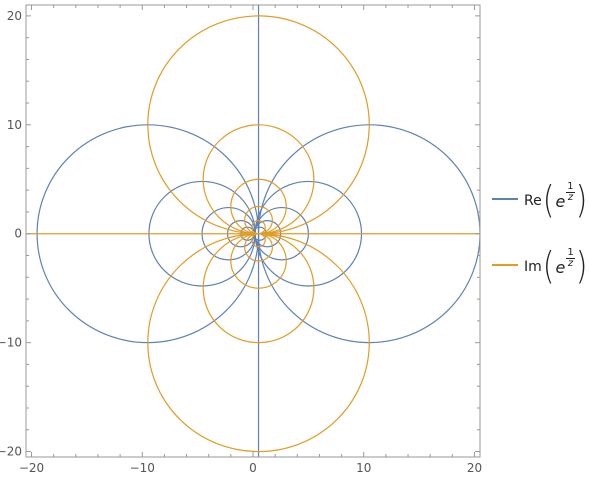 The height and width of the screenshot is (477, 589). I want to click on y-tick-label: −20, so click(11, 452).